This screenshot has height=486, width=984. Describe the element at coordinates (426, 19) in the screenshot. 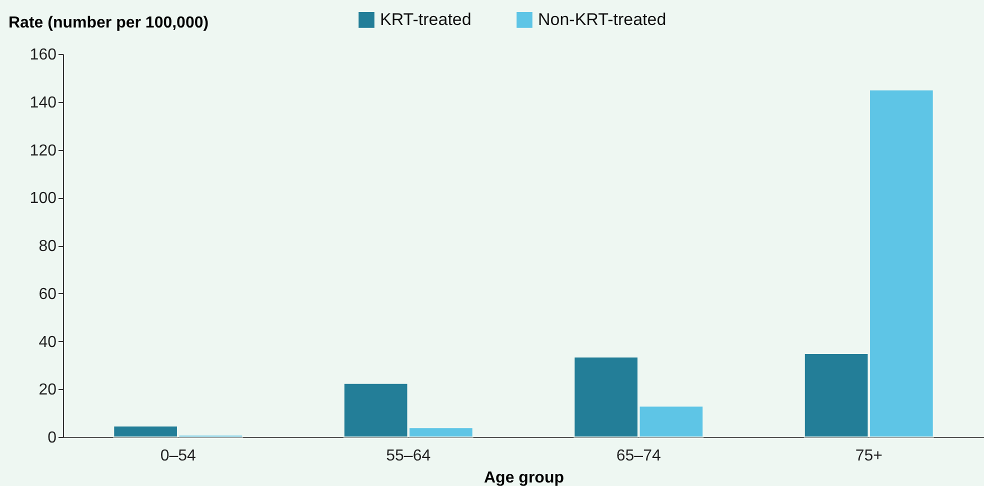

I see `legend-label: KRT-treated` at that location.